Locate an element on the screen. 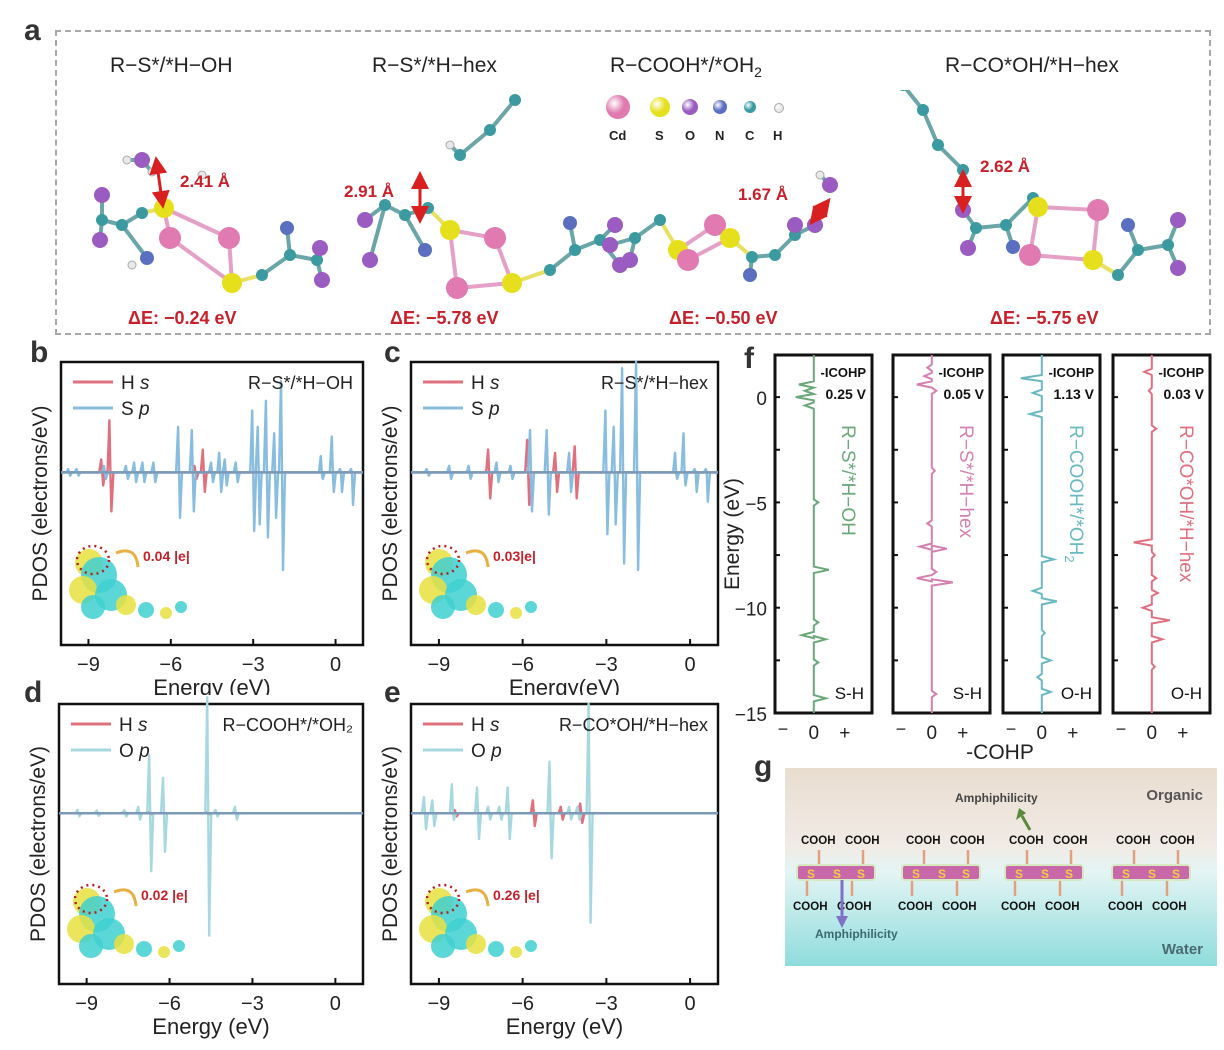 This screenshot has width=1224, height=1050. y-axis-label: Energy (eV) is located at coordinates (732, 534).